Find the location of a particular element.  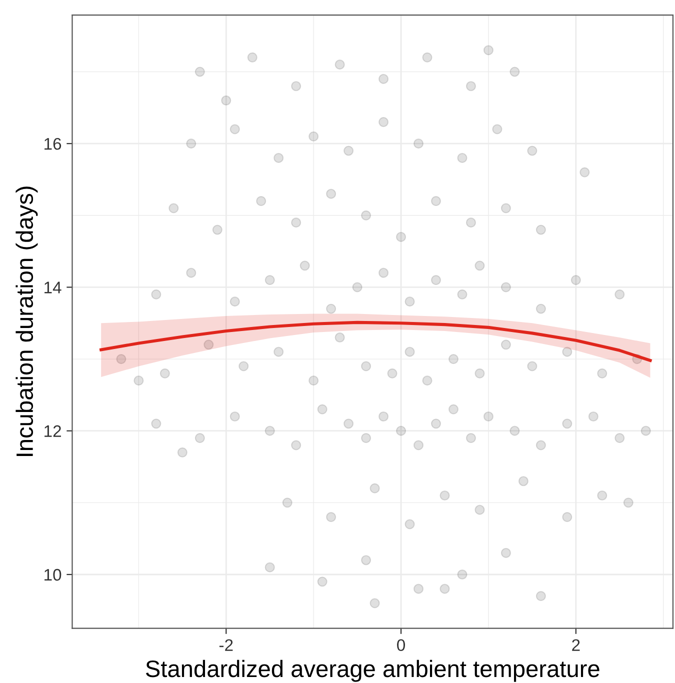

y-tick-label: 12 is located at coordinates (52, 431).